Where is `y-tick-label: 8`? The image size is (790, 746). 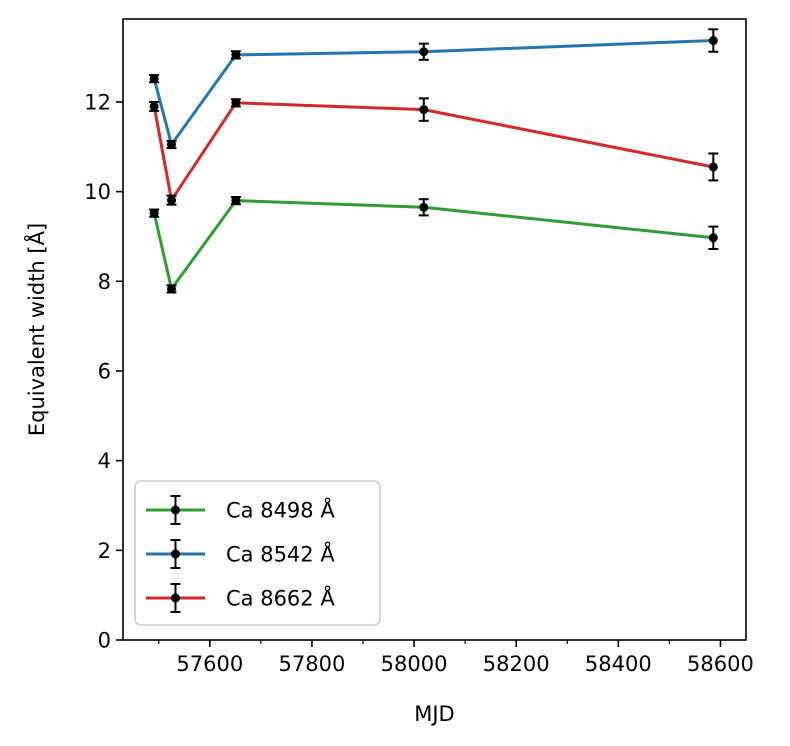 y-tick-label: 8 is located at coordinates (104, 282).